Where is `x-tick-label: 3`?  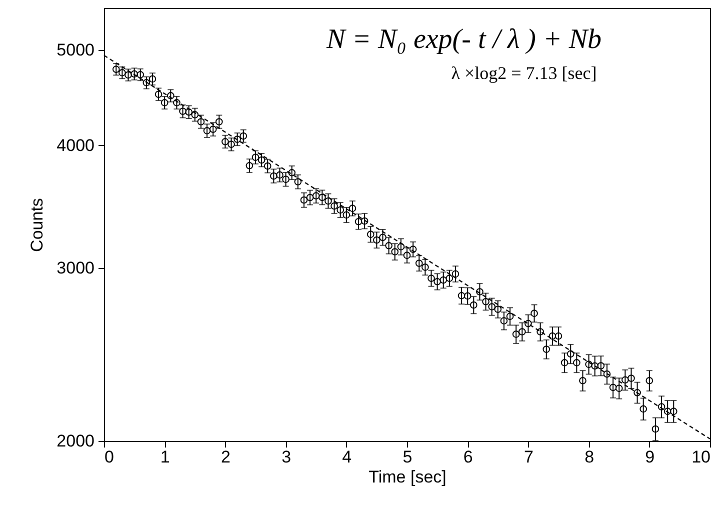
x-tick-label: 3 is located at coordinates (287, 457).